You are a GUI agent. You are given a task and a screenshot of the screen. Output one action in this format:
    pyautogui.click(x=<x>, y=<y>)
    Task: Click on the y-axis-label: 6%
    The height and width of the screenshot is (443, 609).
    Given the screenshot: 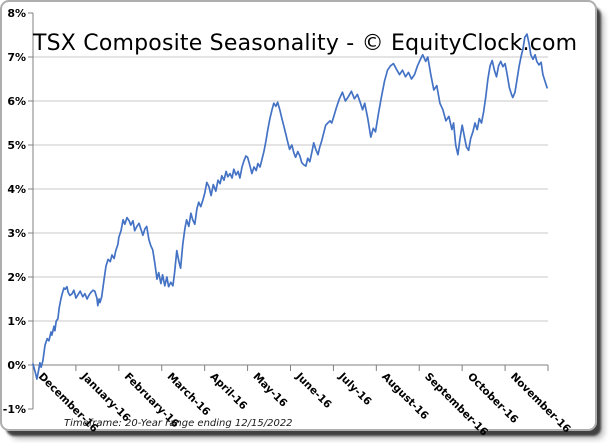 What is the action you would take?
    pyautogui.click(x=16, y=101)
    